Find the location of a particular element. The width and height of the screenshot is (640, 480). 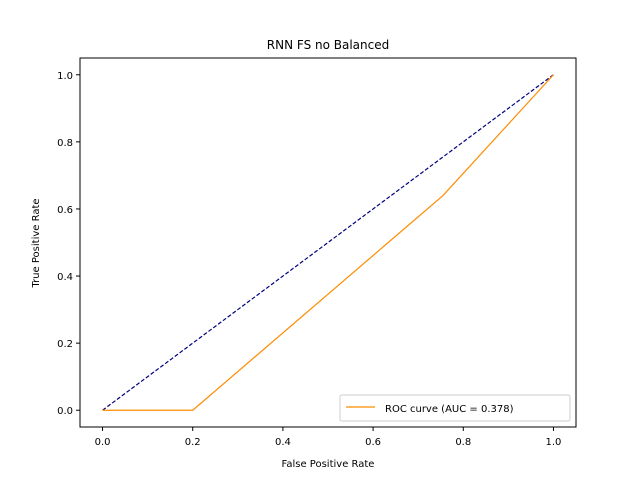

x-tick-label: 0.6 is located at coordinates (373, 442).